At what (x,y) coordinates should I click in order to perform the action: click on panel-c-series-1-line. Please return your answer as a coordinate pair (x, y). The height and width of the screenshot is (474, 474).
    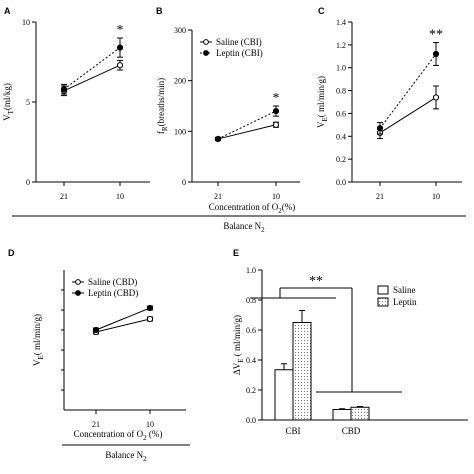
    Looking at the image, I should click on (408, 91).